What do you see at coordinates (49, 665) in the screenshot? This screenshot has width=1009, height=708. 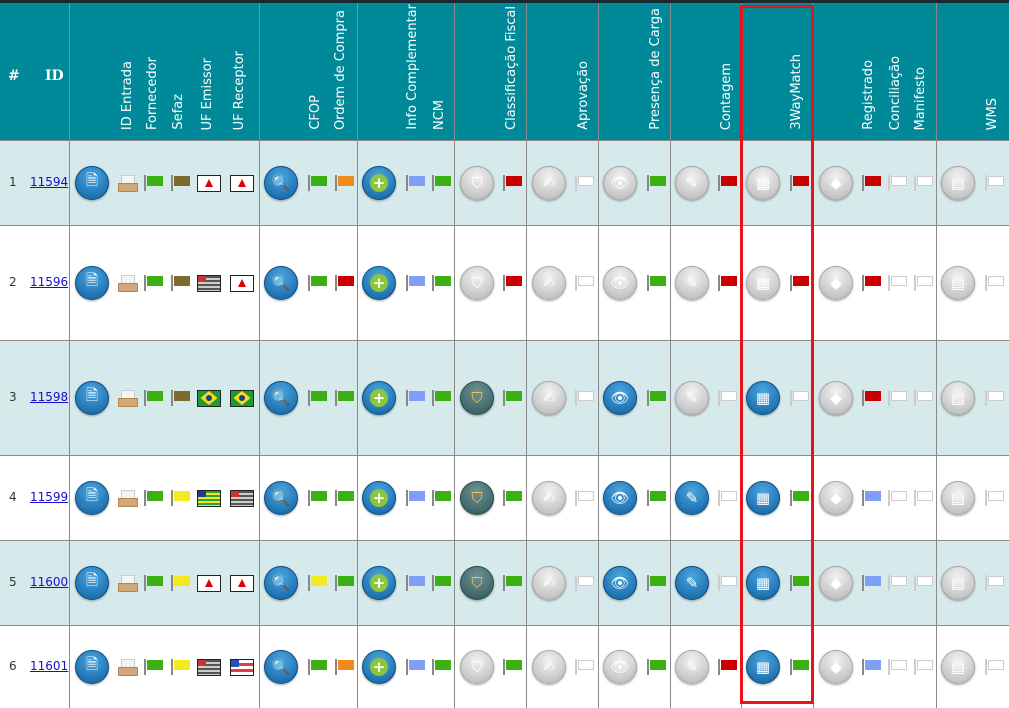 I see `document-id-link: 11601` at bounding box center [49, 665].